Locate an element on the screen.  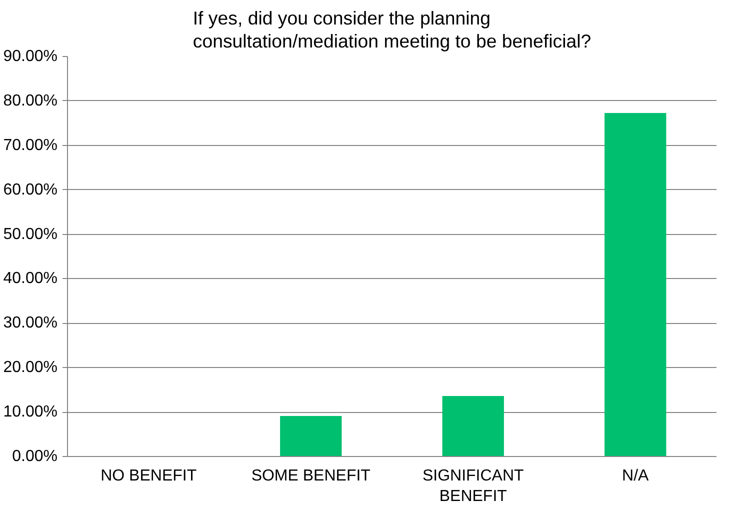
y-tick-label: 20.00% is located at coordinates (30, 367).